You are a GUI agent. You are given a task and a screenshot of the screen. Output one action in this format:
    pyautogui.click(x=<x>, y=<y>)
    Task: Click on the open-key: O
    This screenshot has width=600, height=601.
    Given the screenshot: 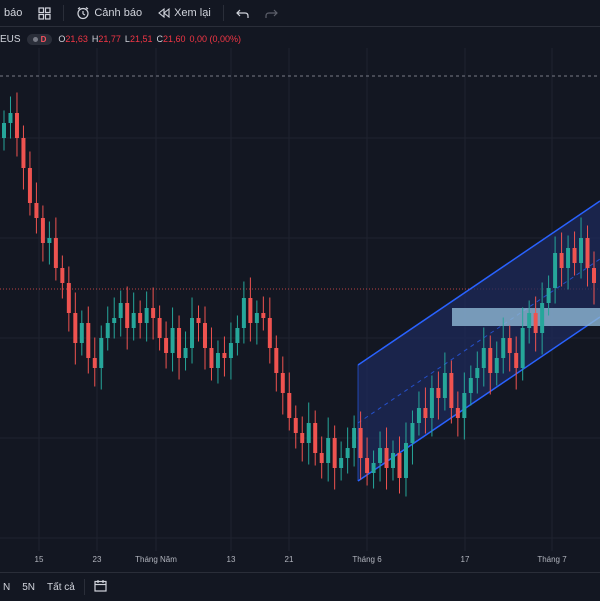 What is the action you would take?
    pyautogui.click(x=62, y=39)
    